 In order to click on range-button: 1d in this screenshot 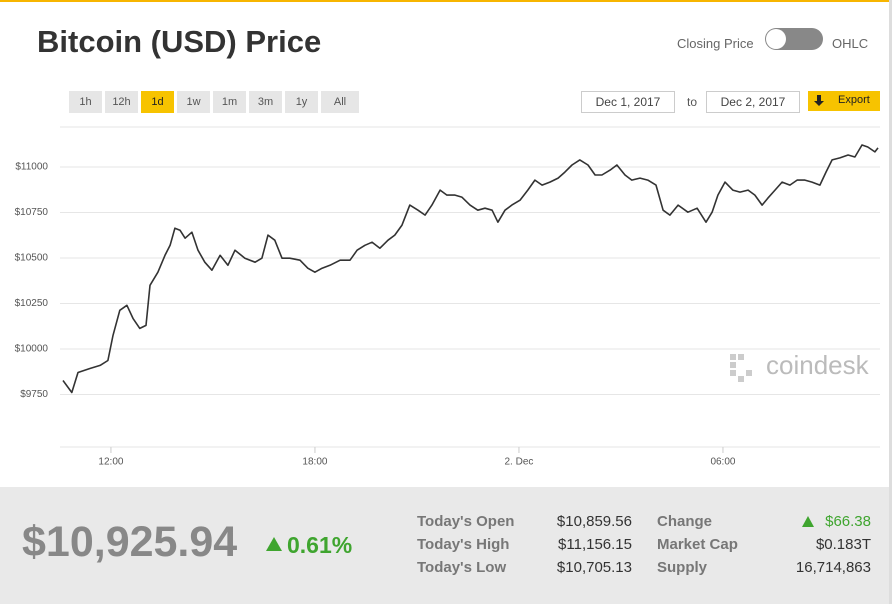, I will do `click(157, 102)`.